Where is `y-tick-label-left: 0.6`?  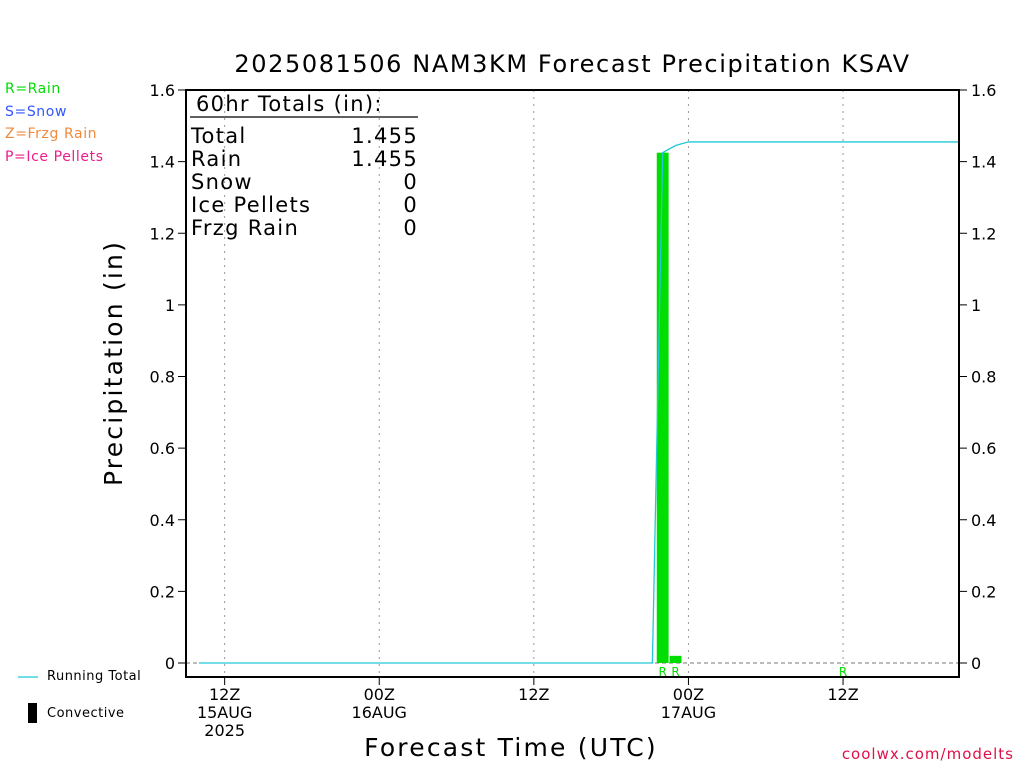
y-tick-label-left: 0.6 is located at coordinates (162, 448).